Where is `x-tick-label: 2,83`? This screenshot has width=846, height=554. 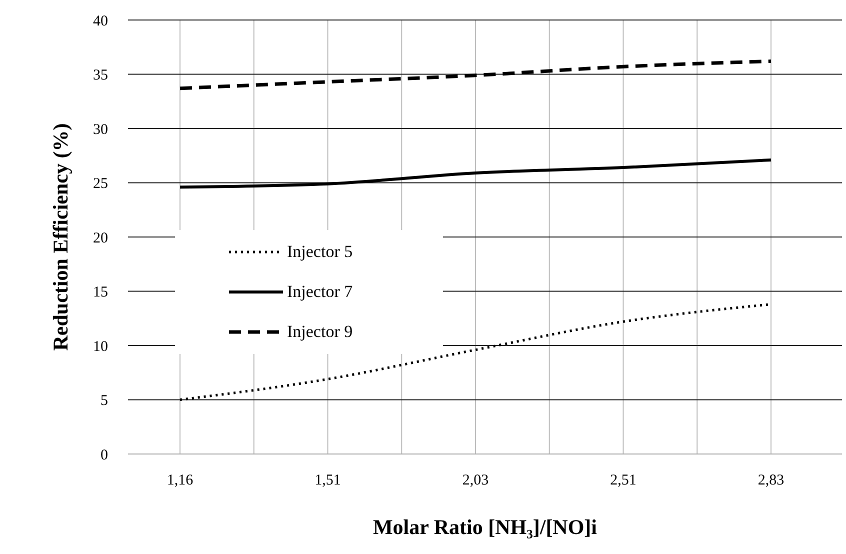
x-tick-label: 2,83 is located at coordinates (771, 480).